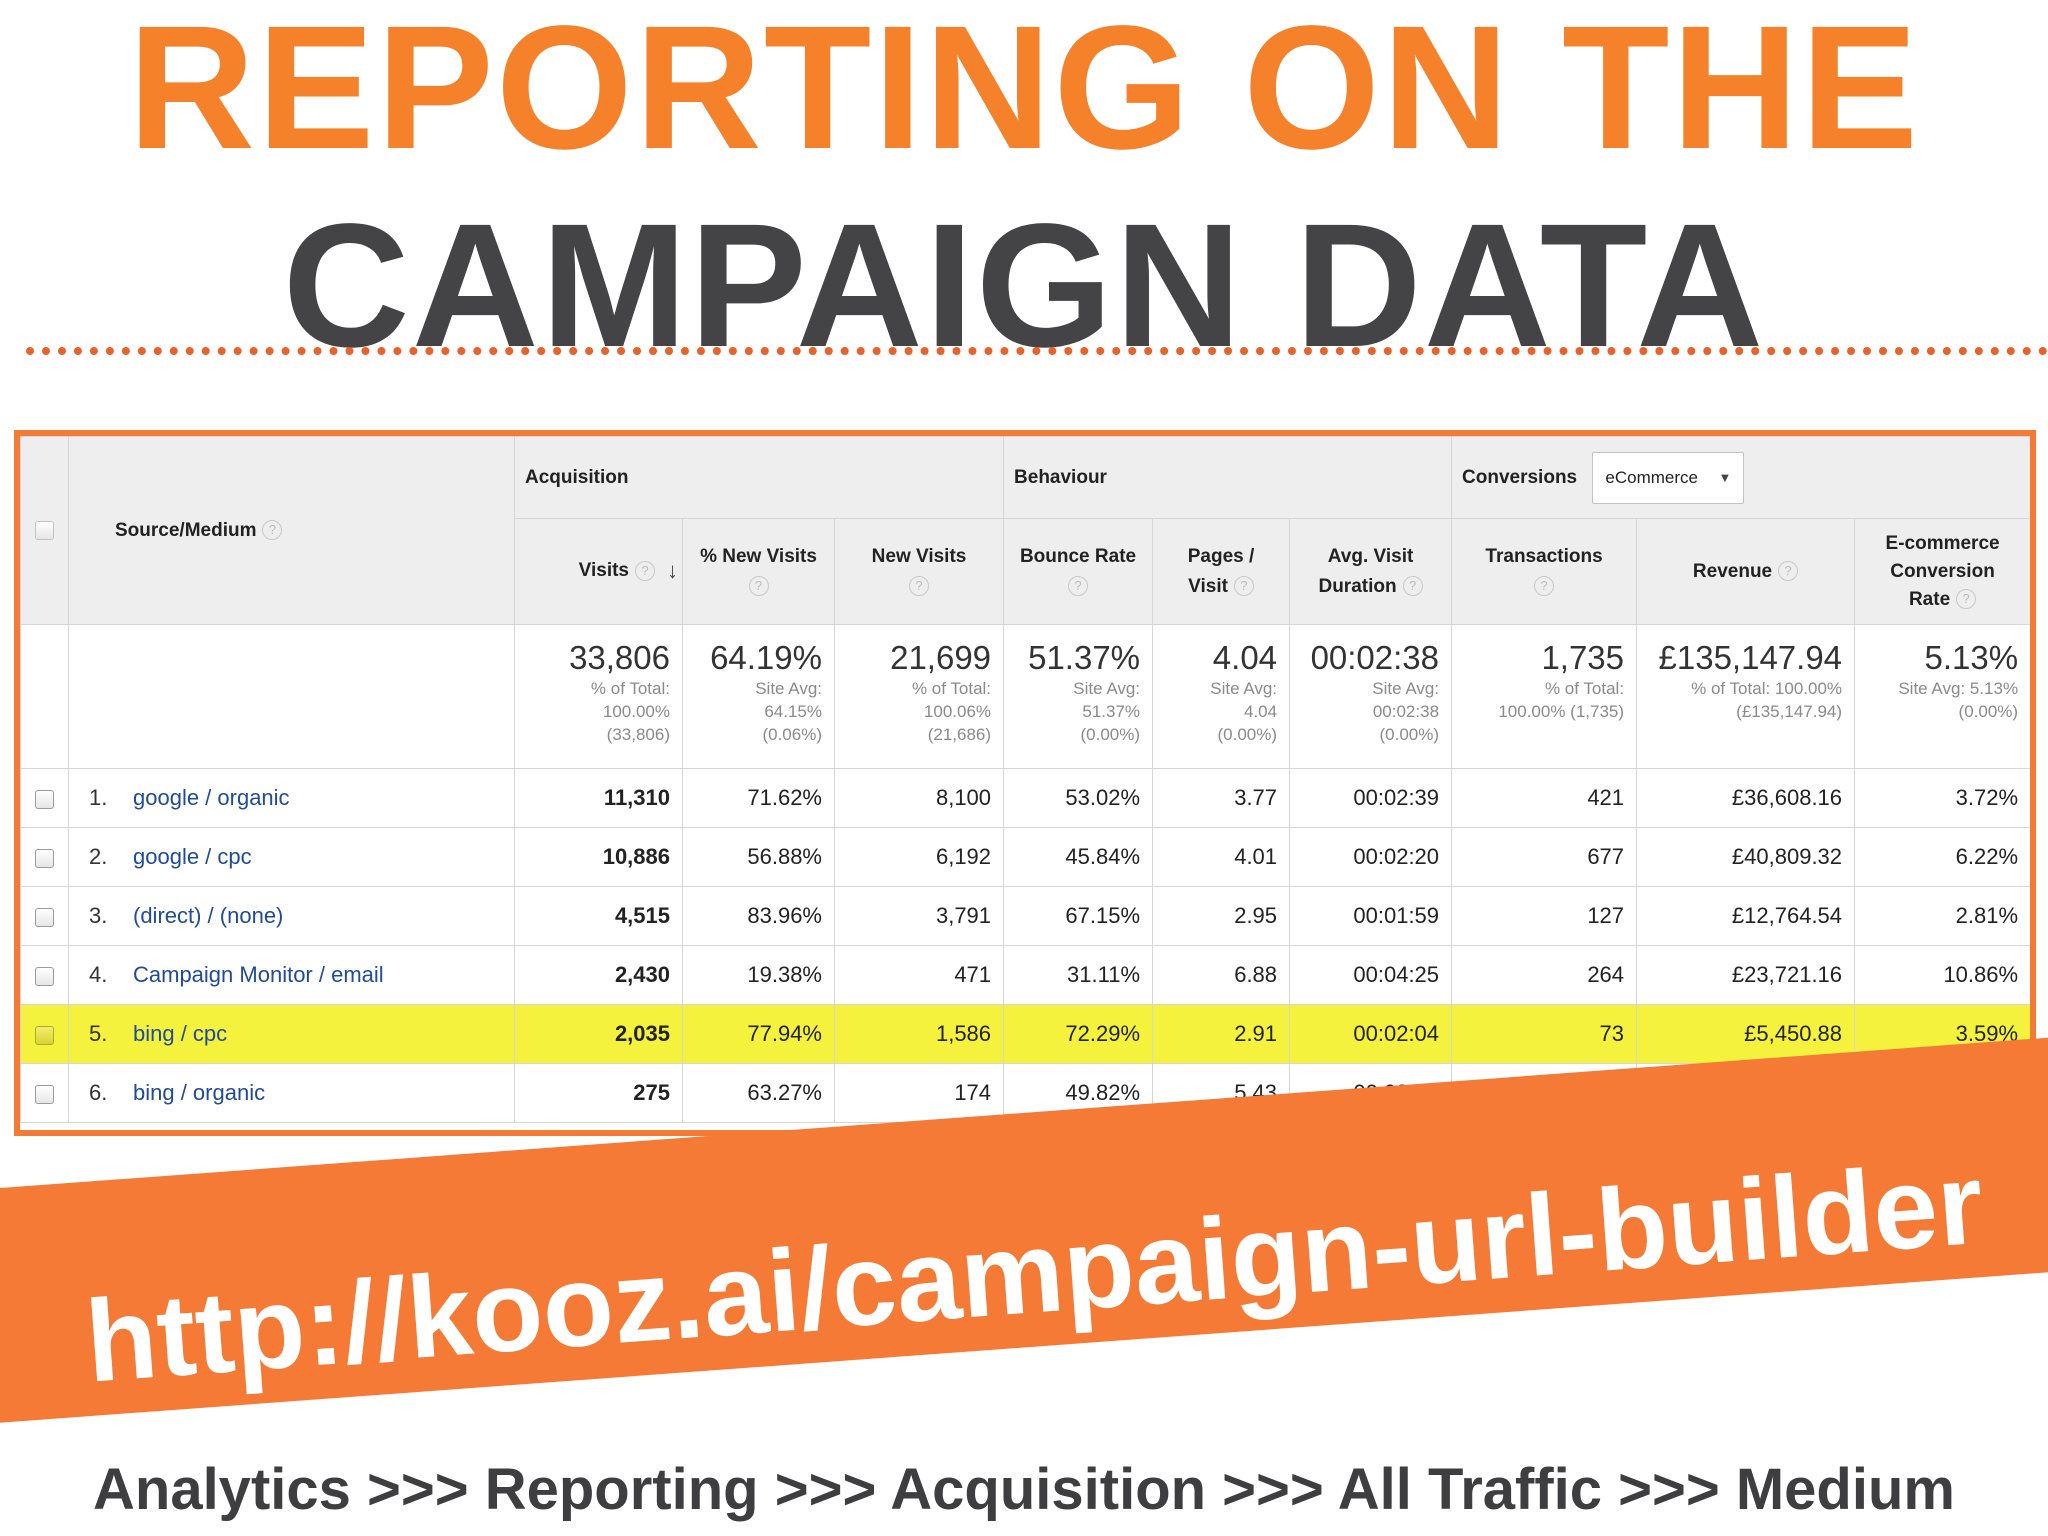  I want to click on source-medium-link: google / cpc, so click(192, 856).